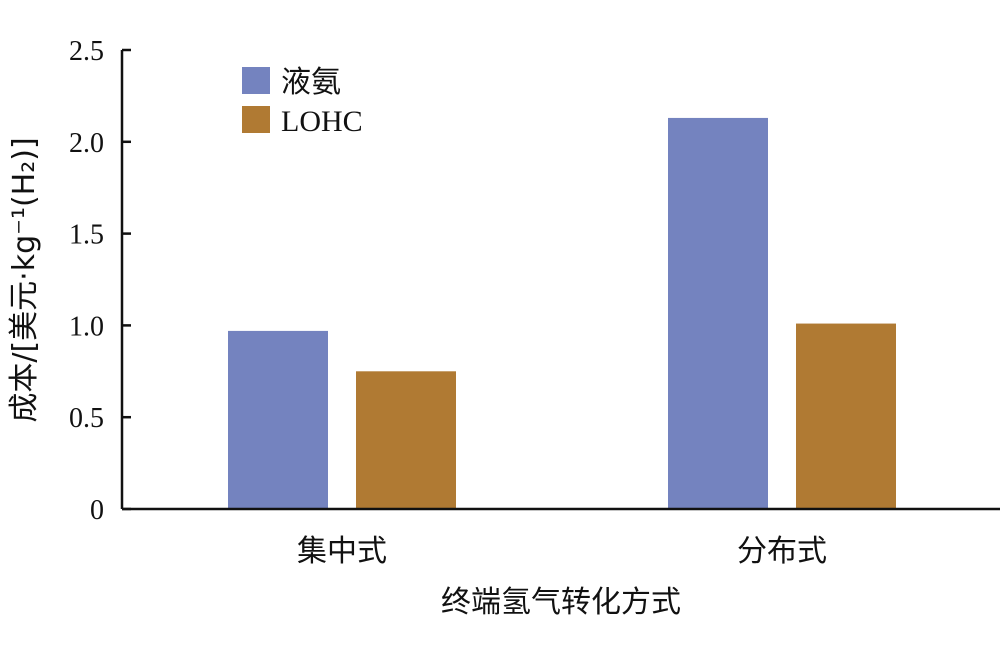 This screenshot has width=1005, height=647. What do you see at coordinates (561, 602) in the screenshot?
I see `x-axis-title: 终端氢气转化方式` at bounding box center [561, 602].